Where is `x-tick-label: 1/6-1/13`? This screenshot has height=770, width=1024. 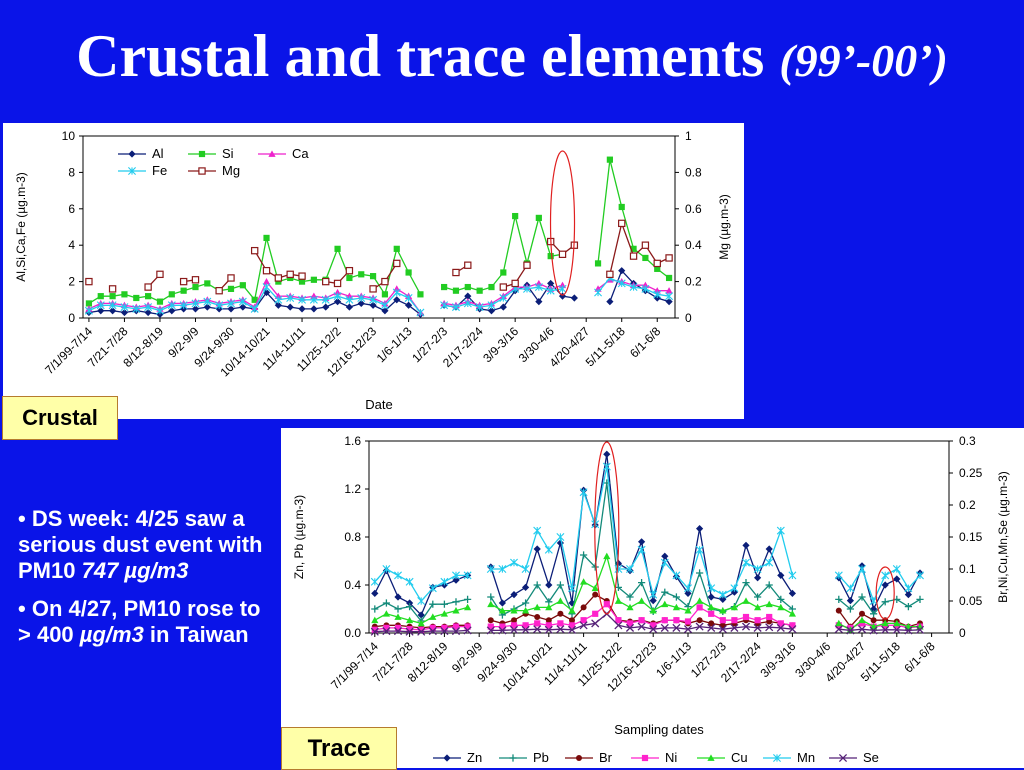 x-tick-label: 1/6-1/13 is located at coordinates (673, 659).